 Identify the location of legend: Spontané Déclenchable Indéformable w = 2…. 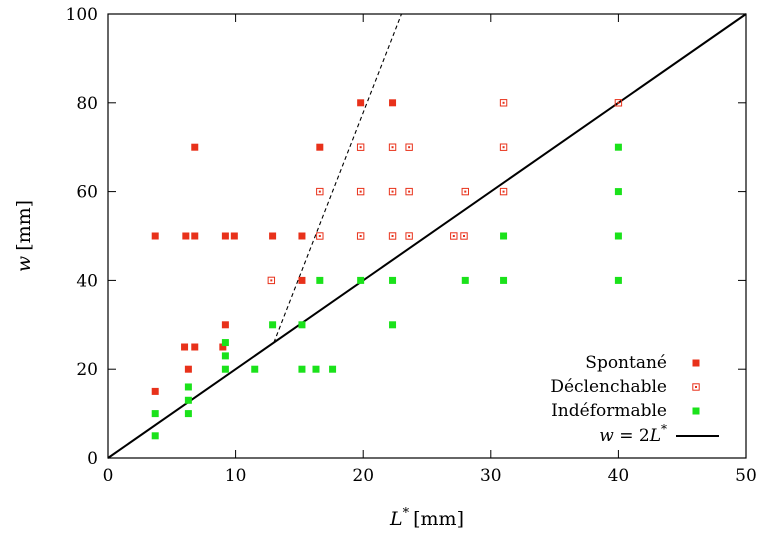
(634, 399).